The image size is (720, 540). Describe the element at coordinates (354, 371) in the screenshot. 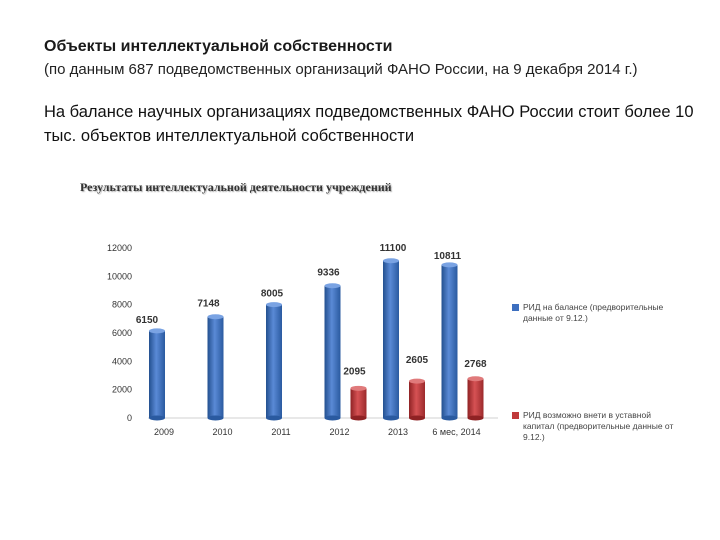

I see `data-label: 2095` at that location.